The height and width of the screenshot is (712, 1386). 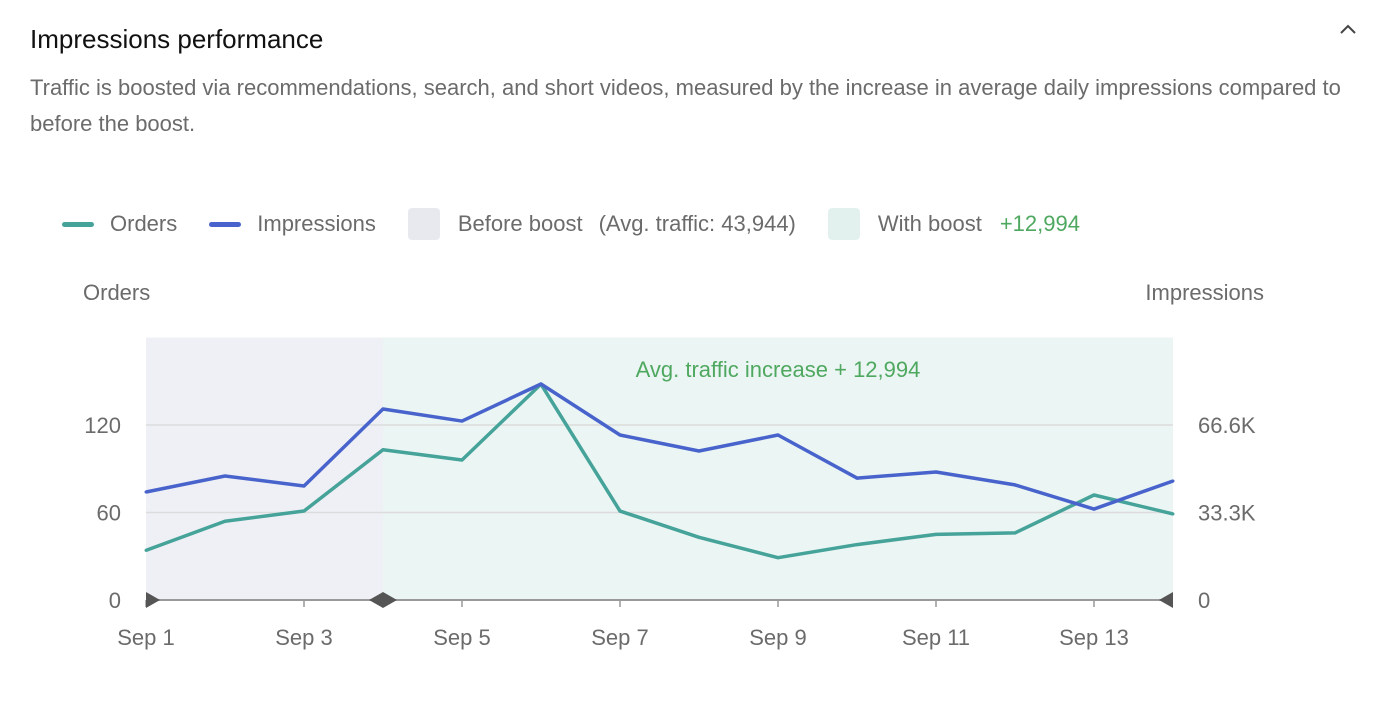 What do you see at coordinates (109, 513) in the screenshot?
I see `left-tick-label: 60` at bounding box center [109, 513].